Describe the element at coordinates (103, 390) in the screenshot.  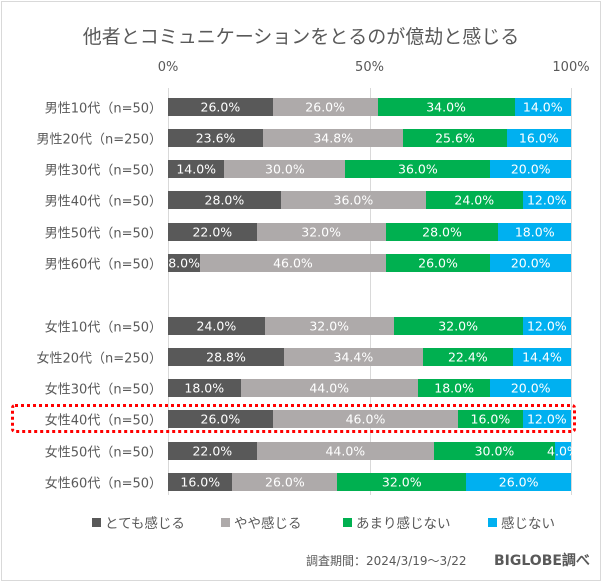
I see `category-label: 女性30代（n=50）` at that location.